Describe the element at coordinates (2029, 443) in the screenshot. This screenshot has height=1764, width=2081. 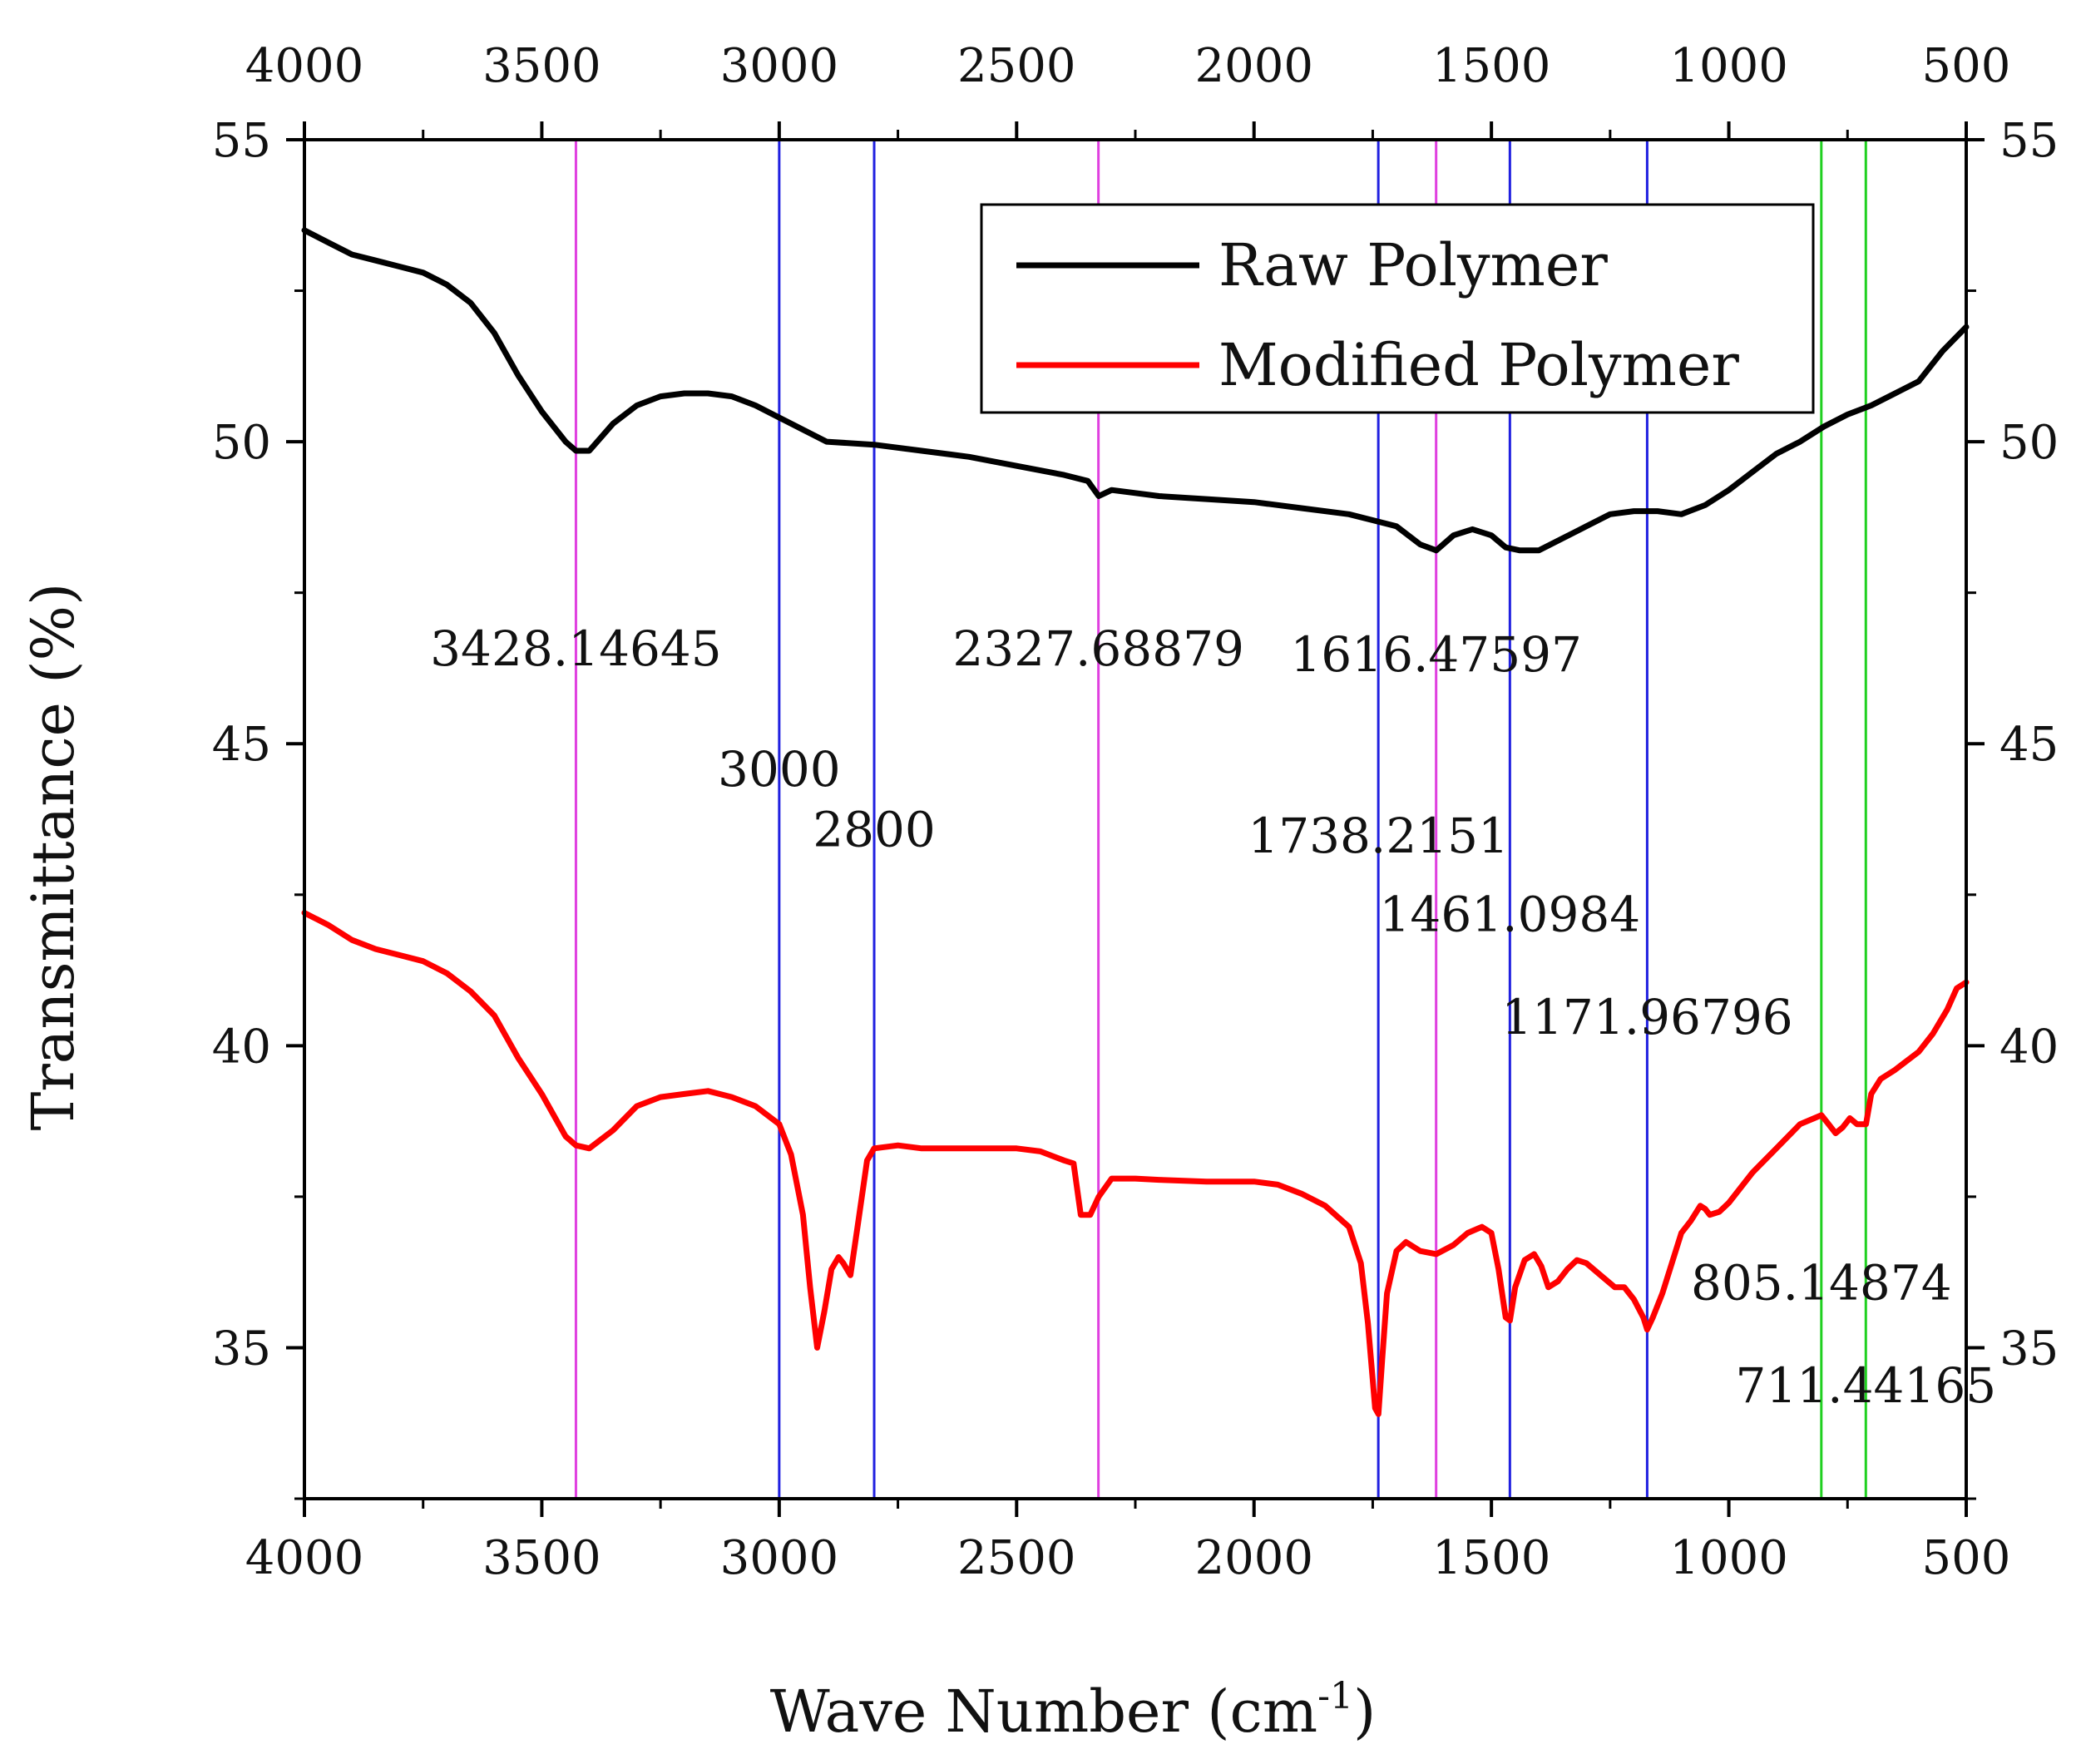
I see `y-tick-label-right: 50` at that location.